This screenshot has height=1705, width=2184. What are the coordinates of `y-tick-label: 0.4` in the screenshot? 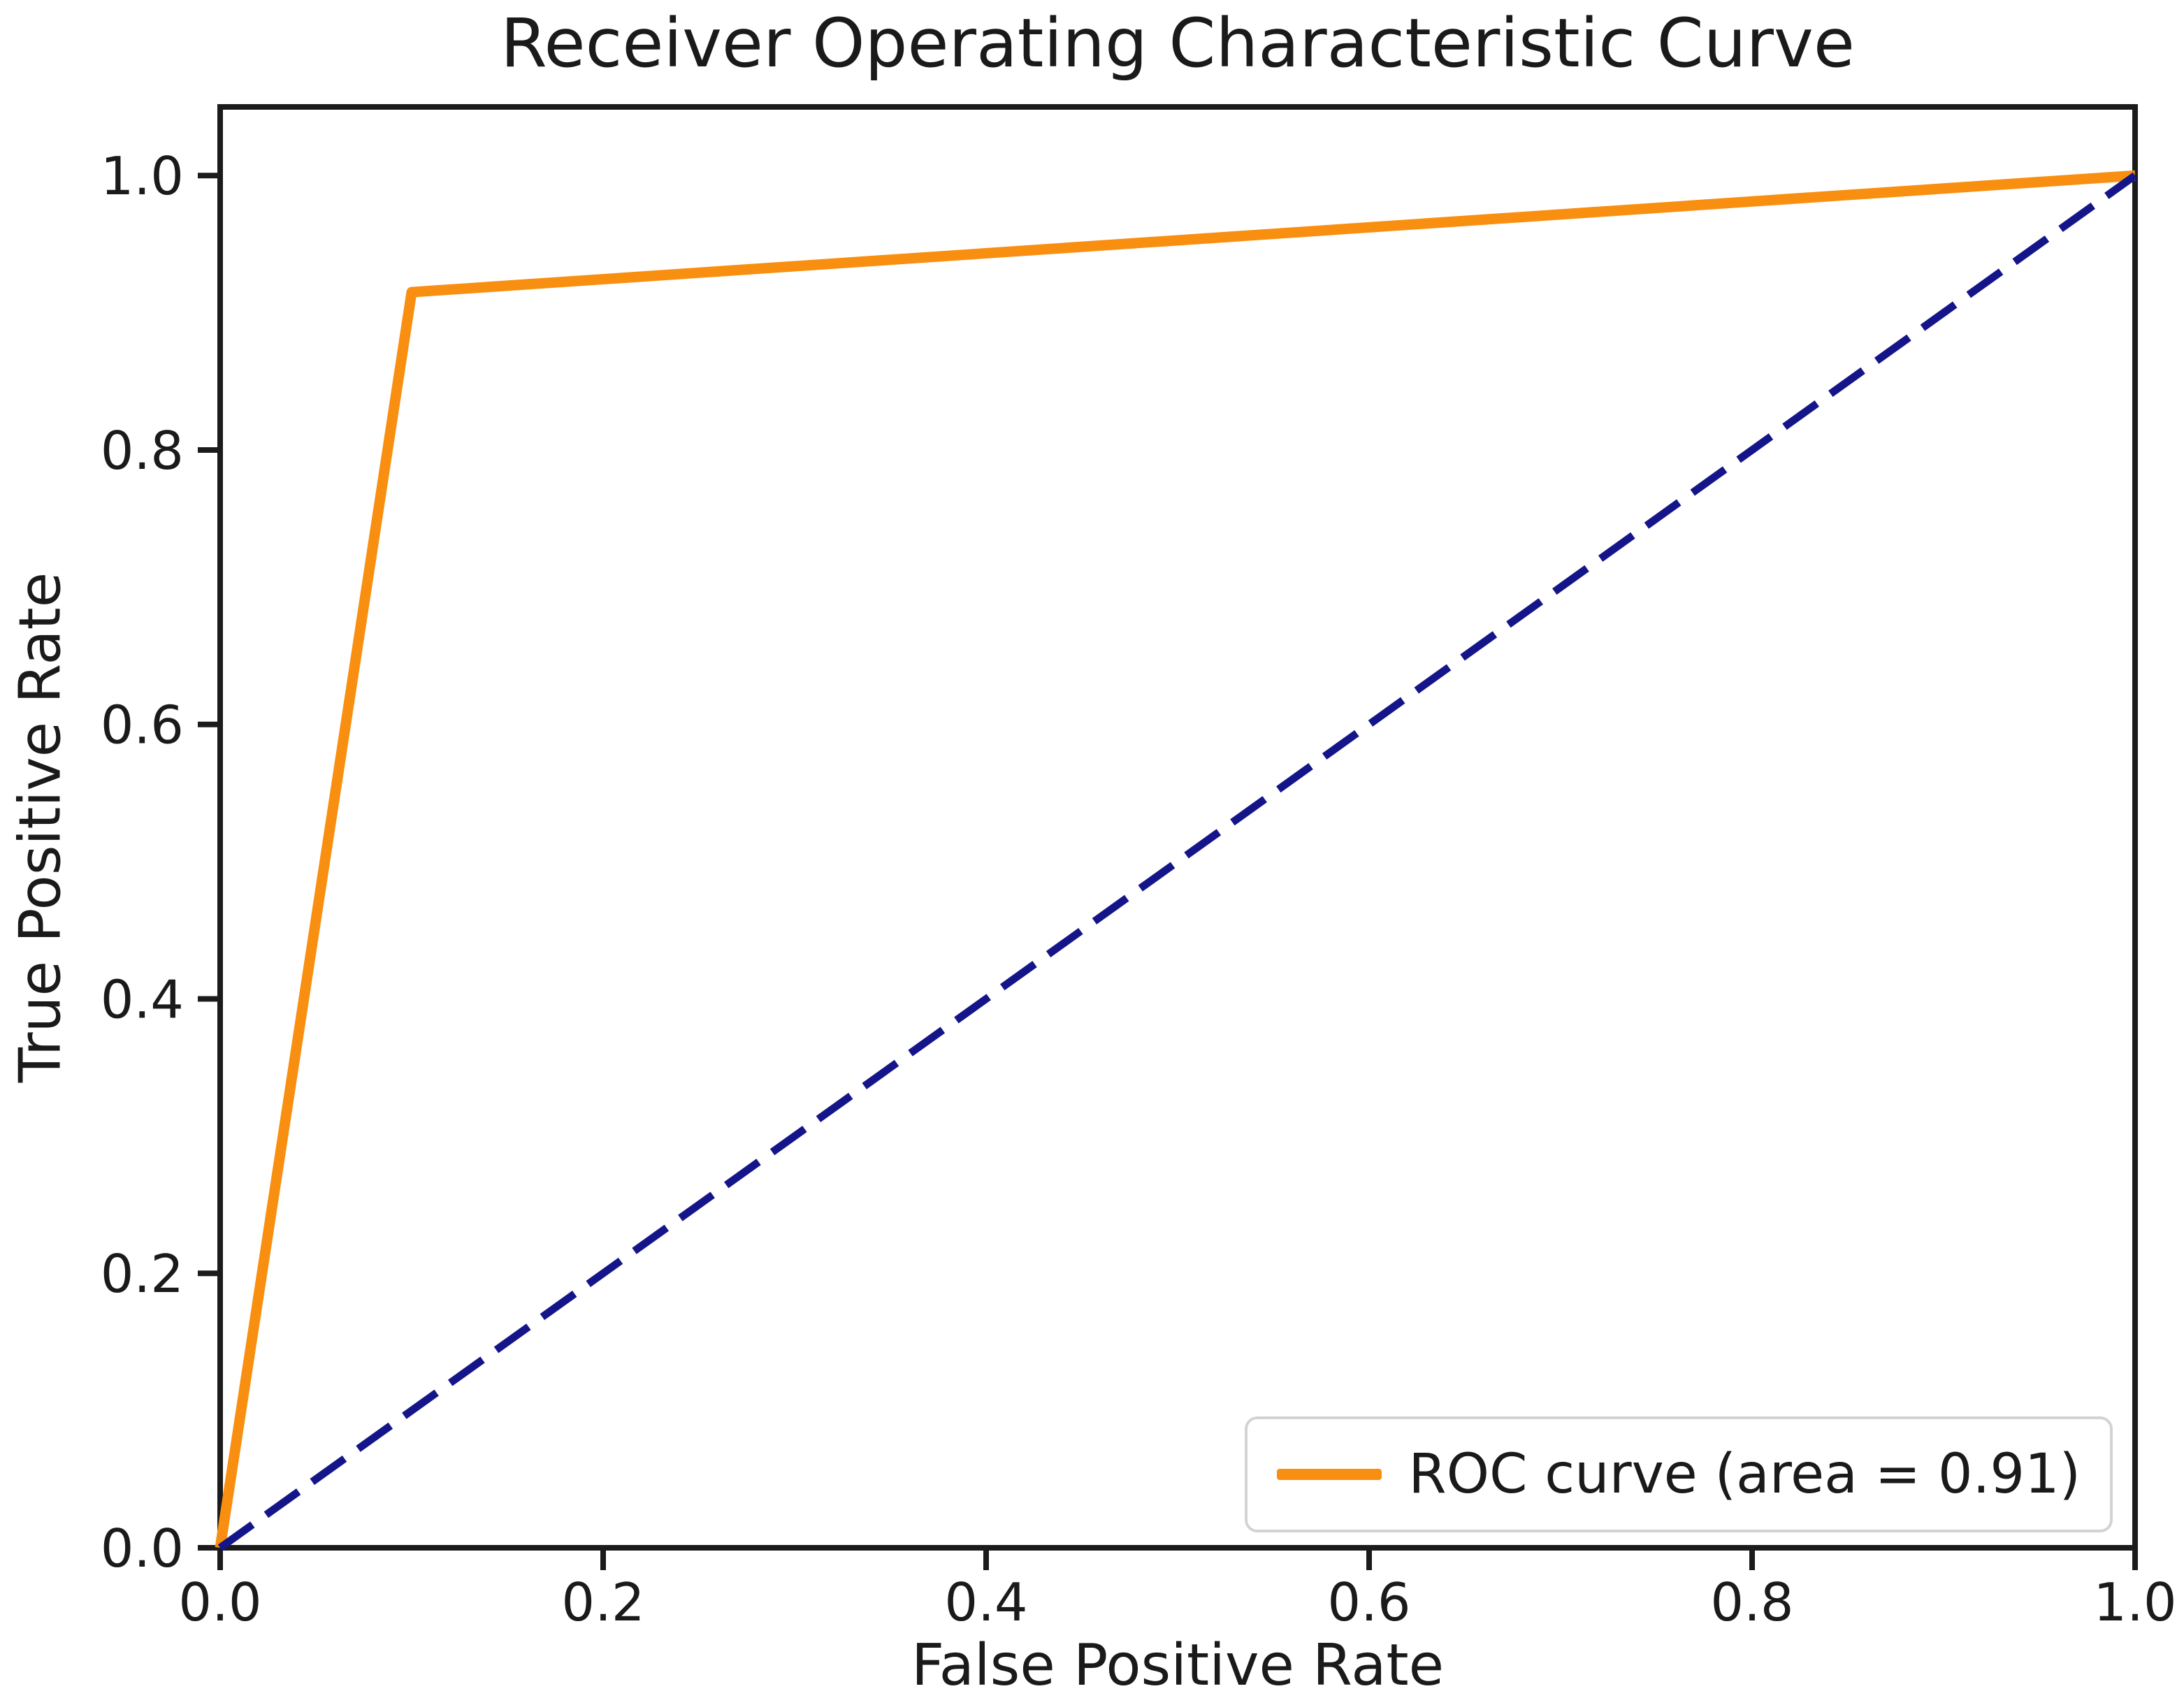 It's located at (142, 999).